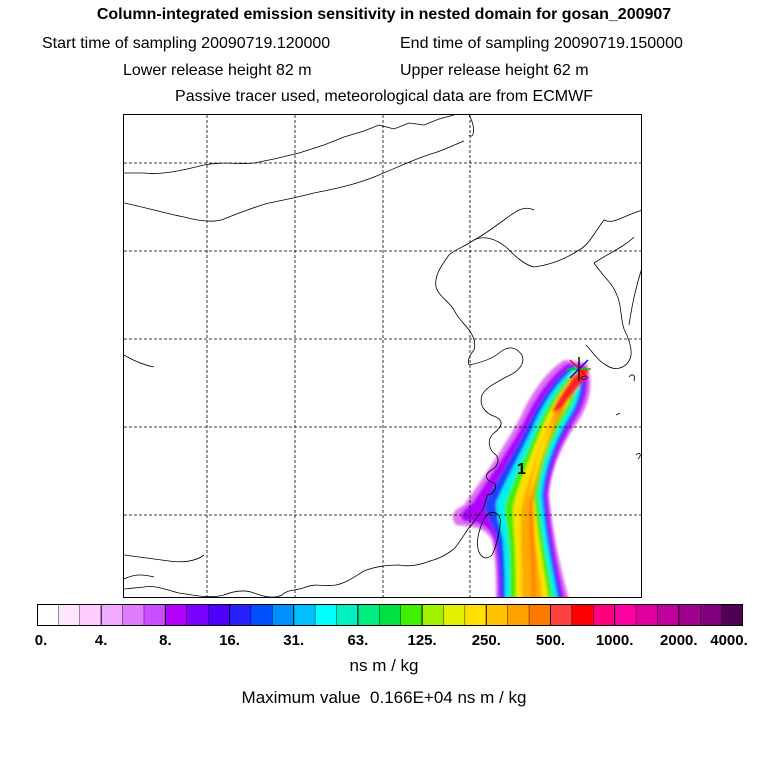 This screenshot has height=768, width=768. Describe the element at coordinates (521, 469) in the screenshot. I see `trajectory-point-label: 1` at that location.